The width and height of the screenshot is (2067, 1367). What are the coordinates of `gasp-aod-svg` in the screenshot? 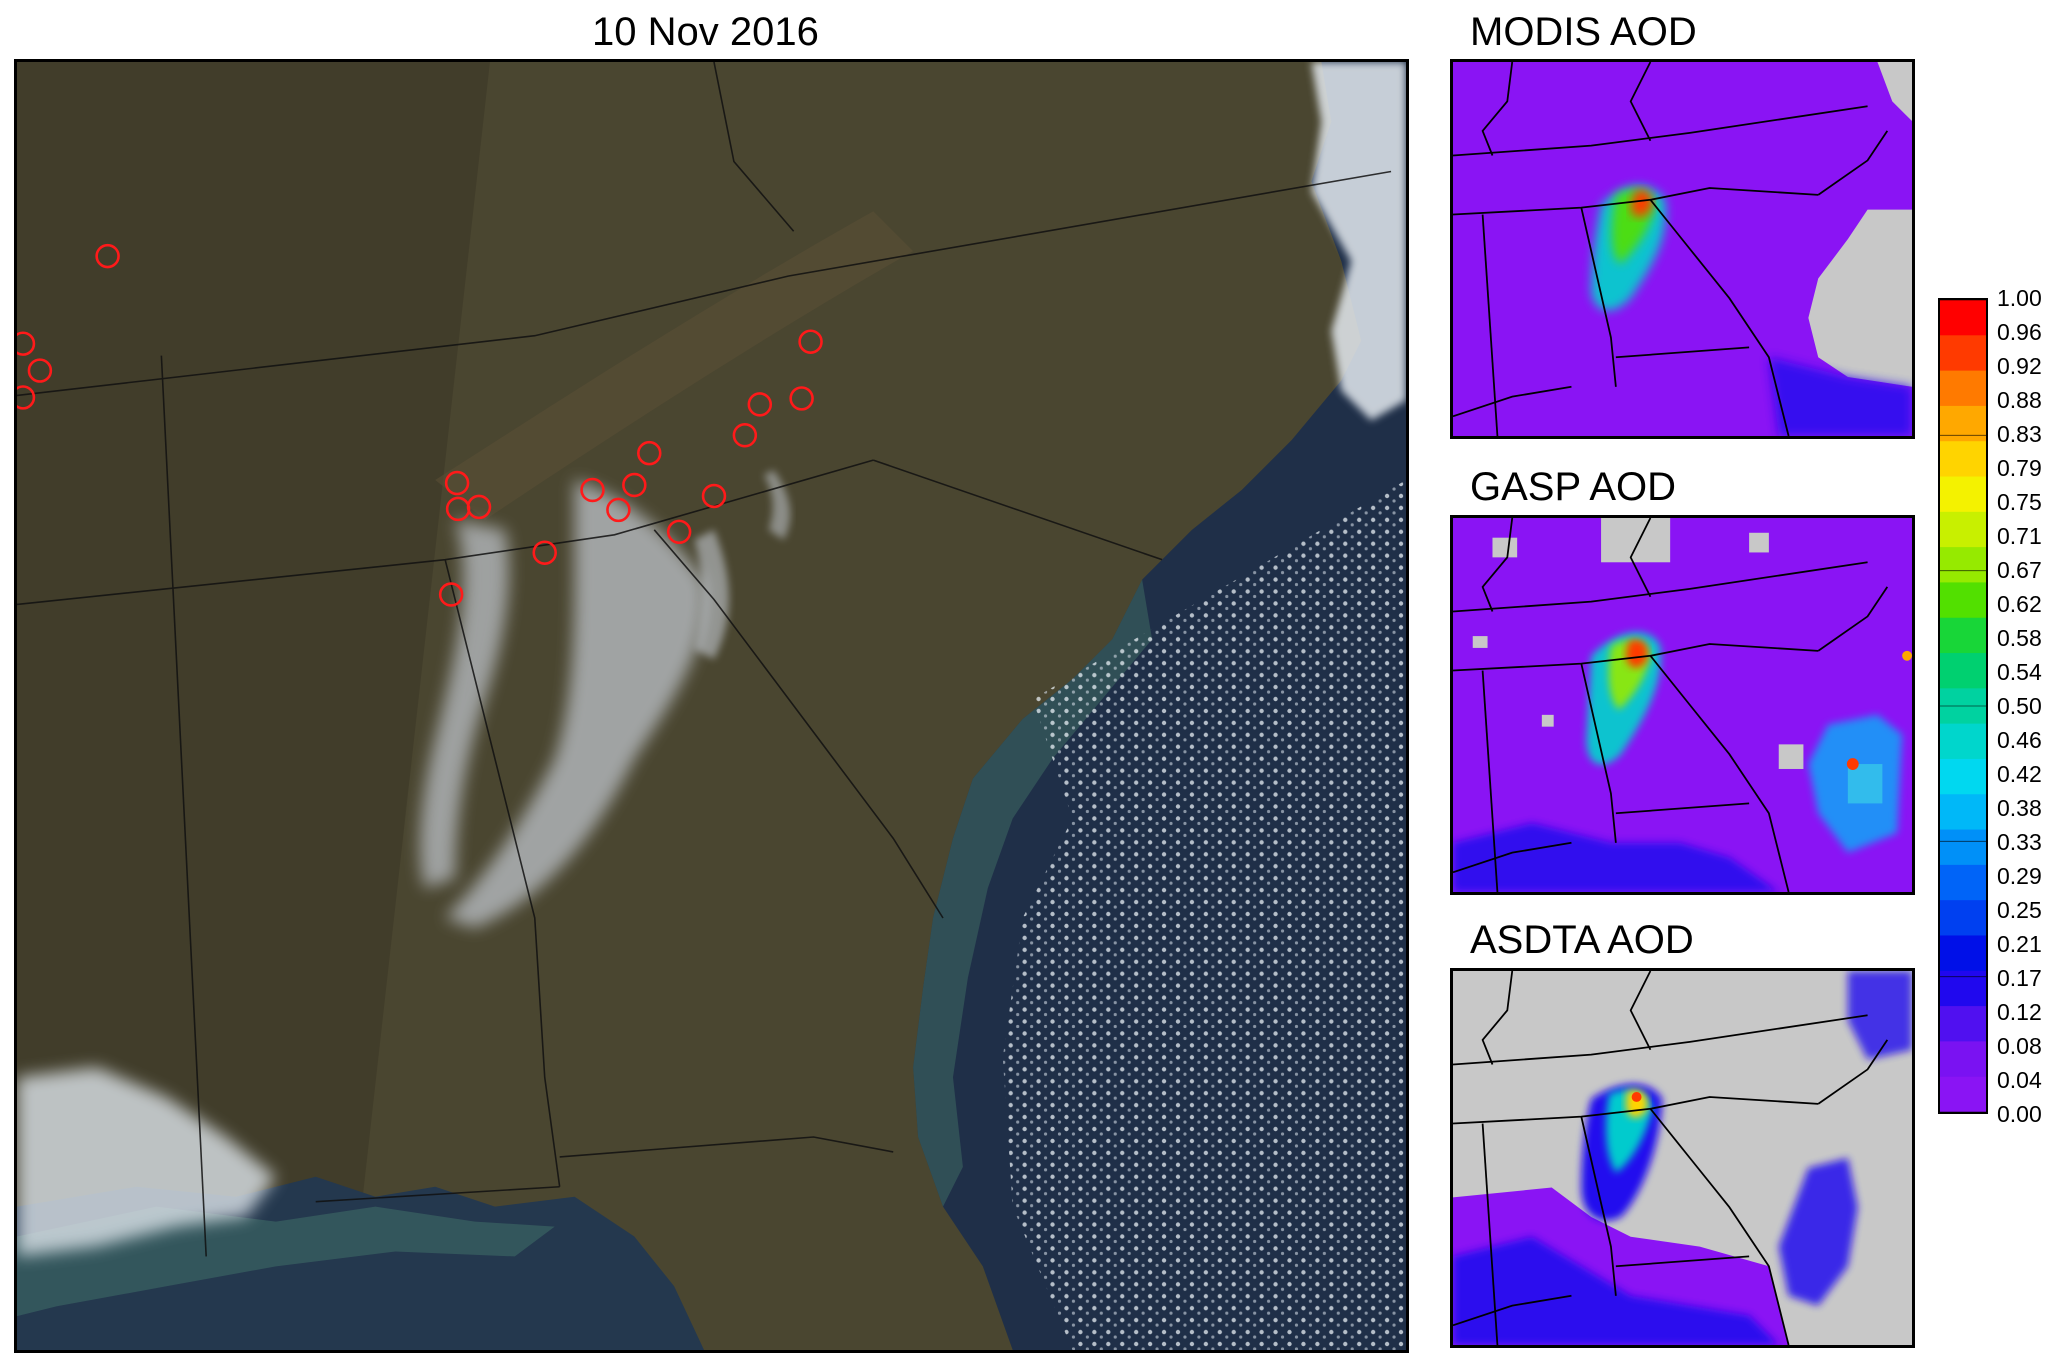 It's located at (1682, 705).